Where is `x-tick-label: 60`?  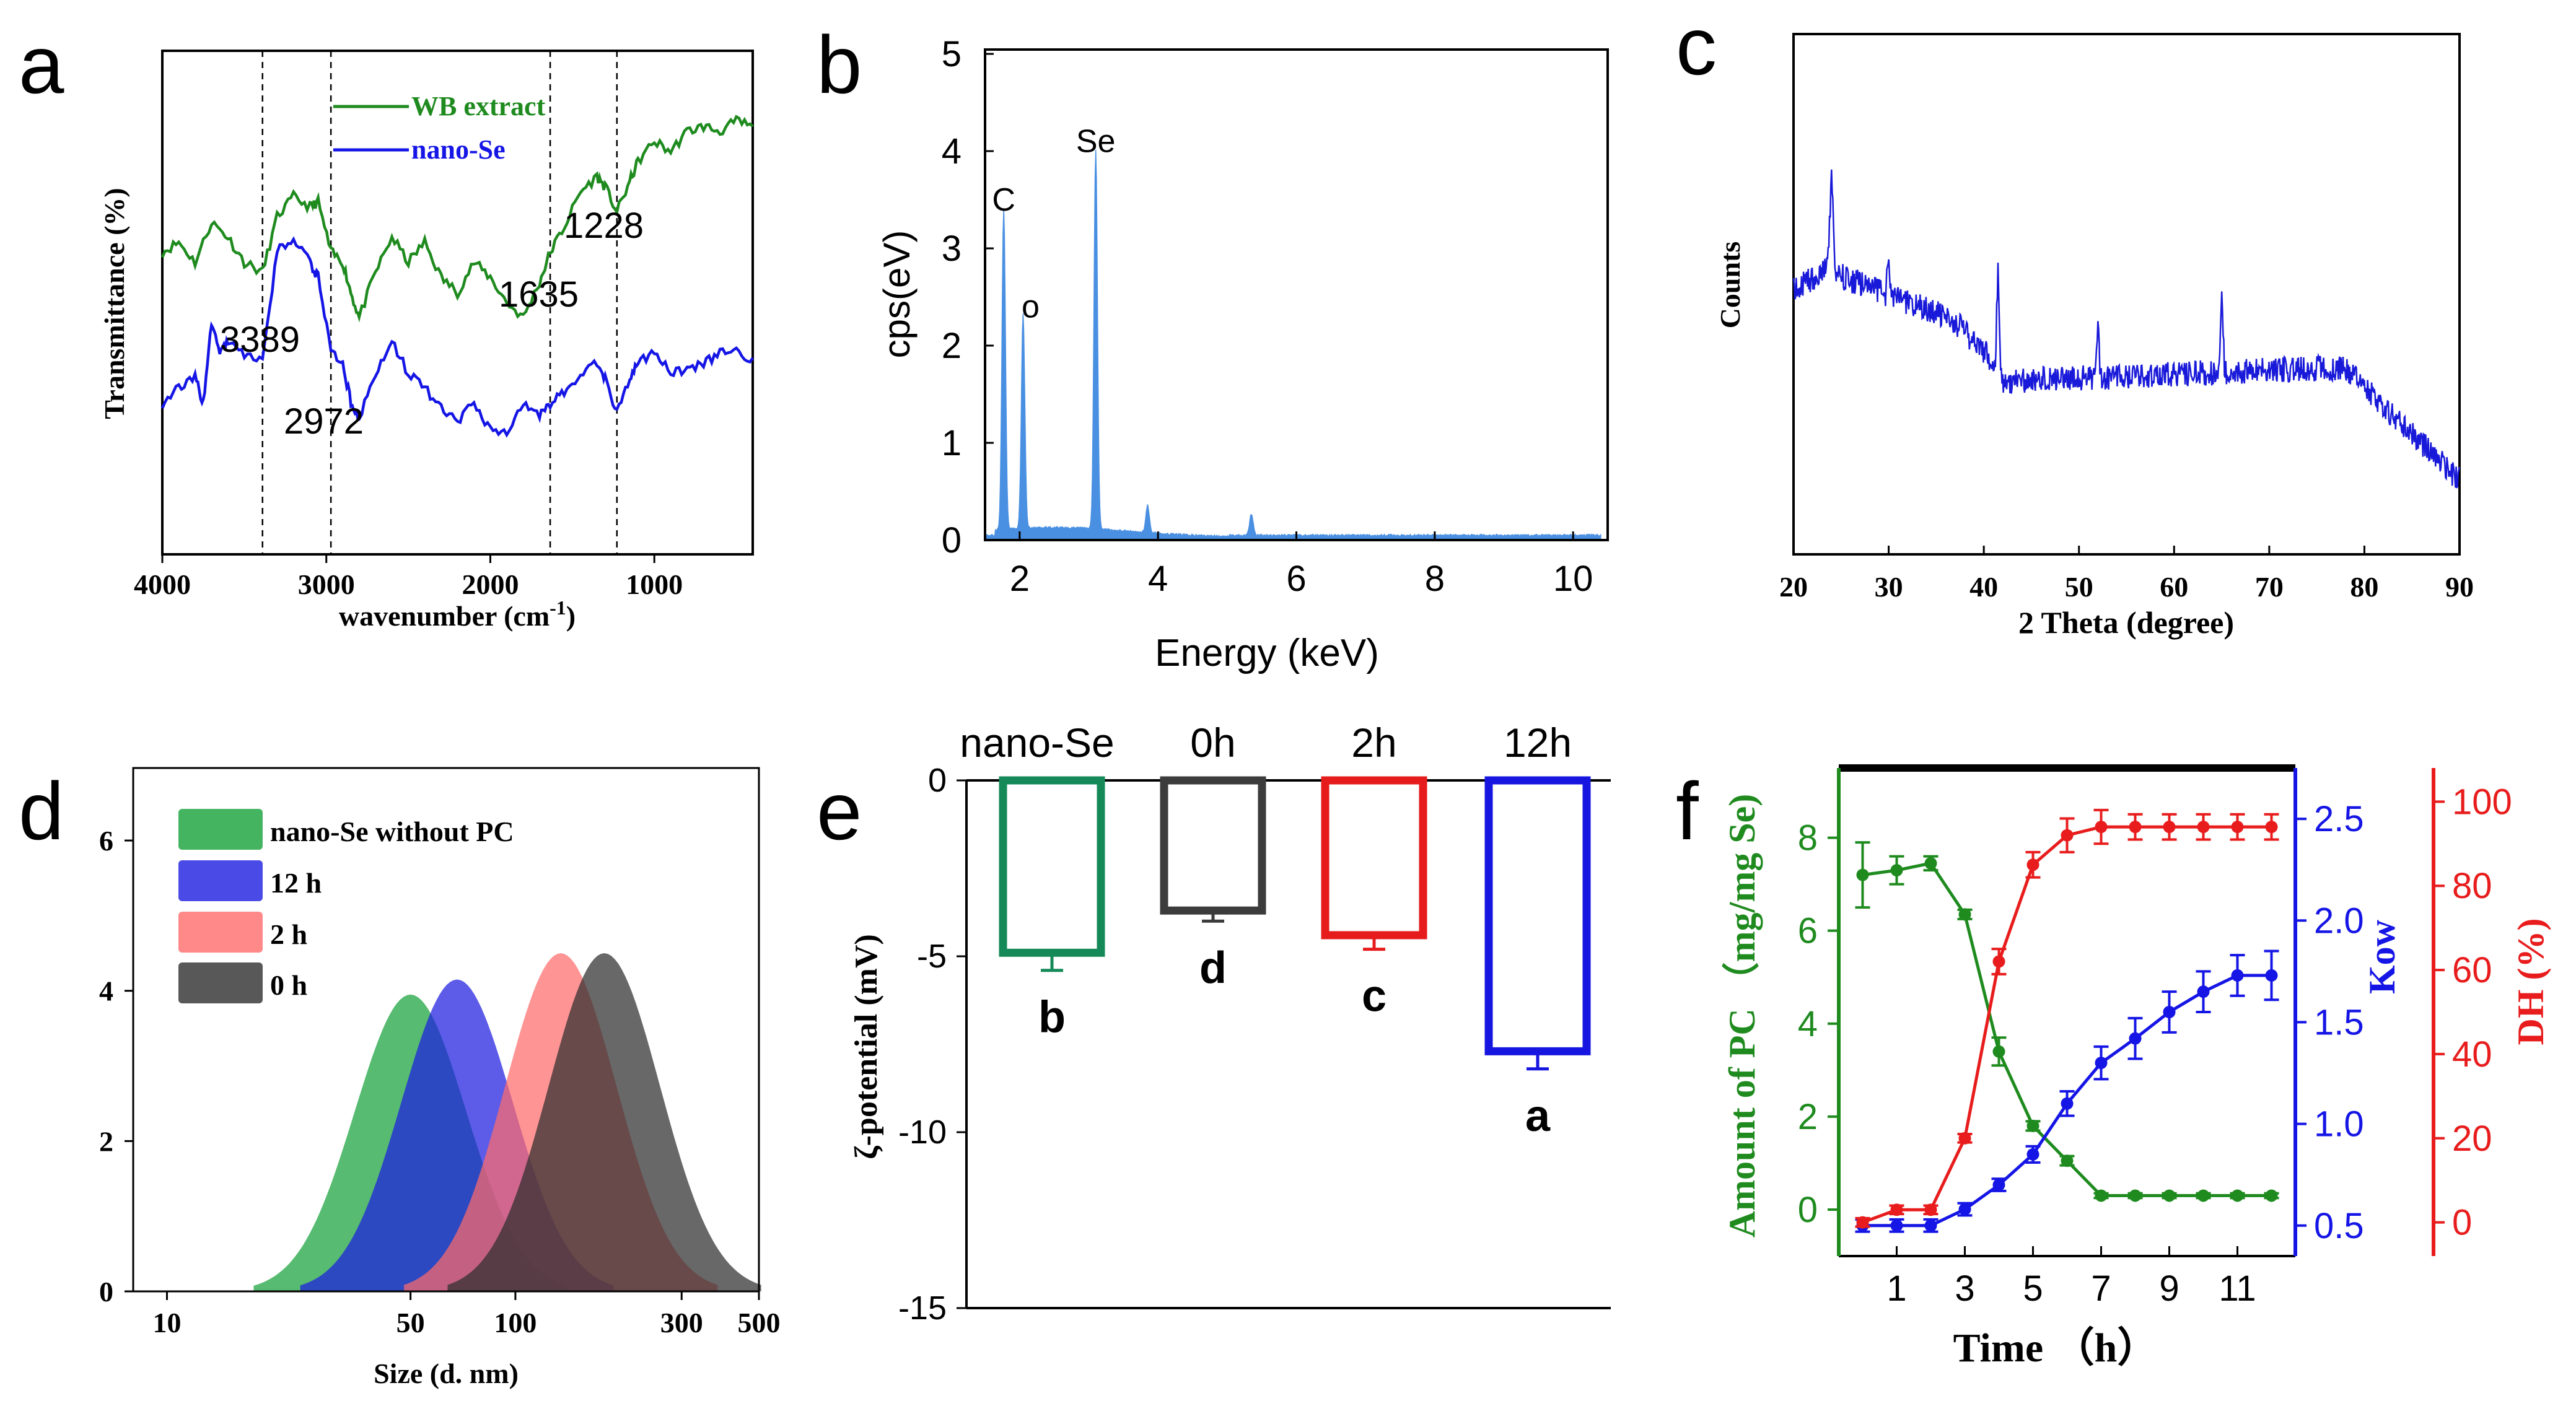
x-tick-label: 60 is located at coordinates (2174, 587).